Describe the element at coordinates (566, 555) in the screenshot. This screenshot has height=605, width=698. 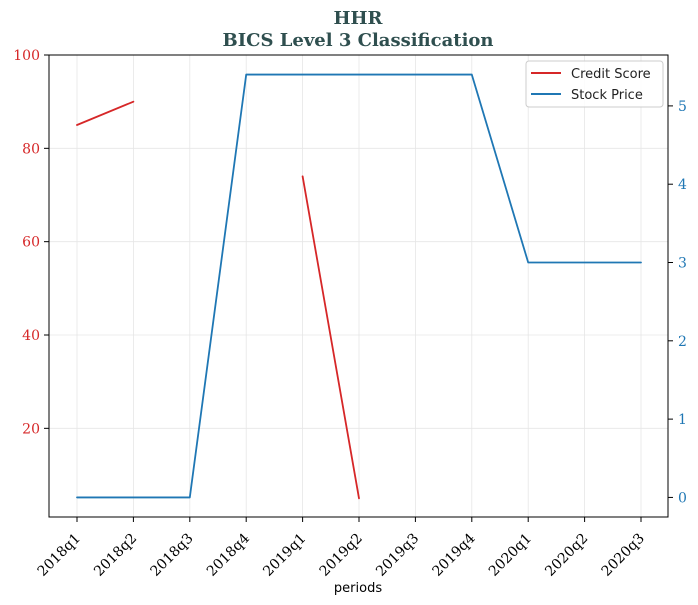
I see `x-tick-label: 2020q2` at that location.